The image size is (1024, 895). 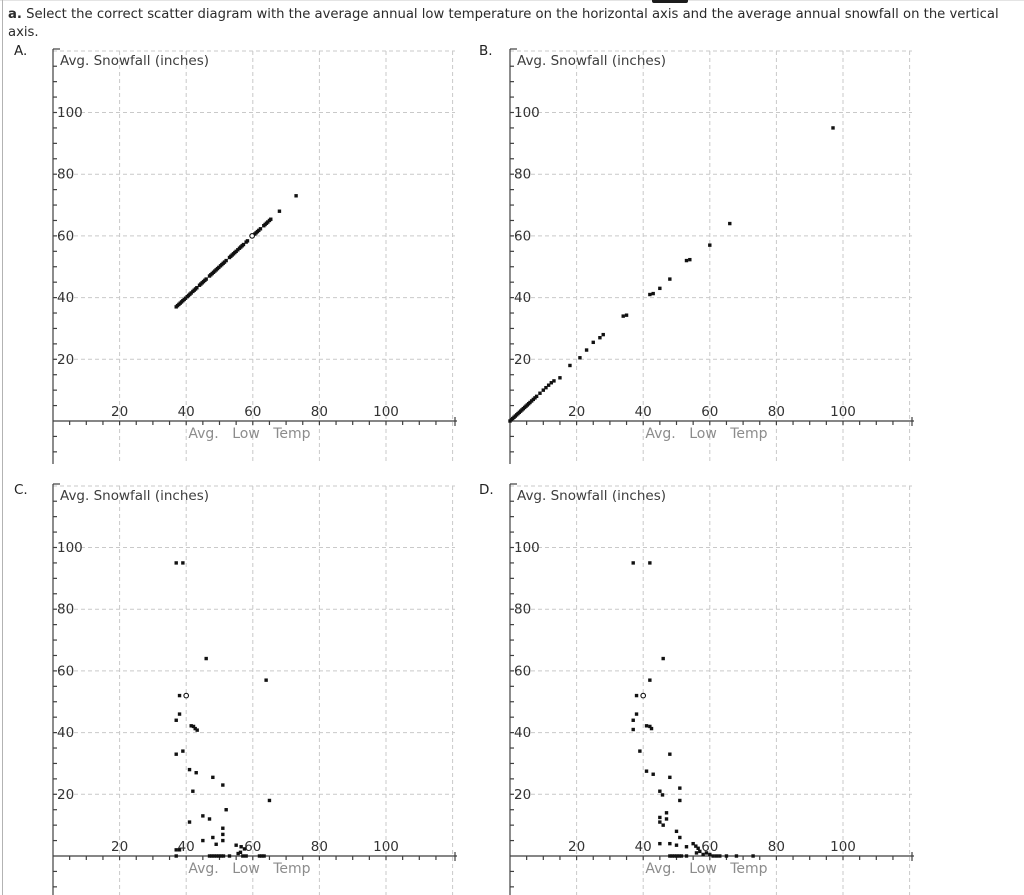 What do you see at coordinates (486, 51) in the screenshot?
I see `option-b-label: B.` at bounding box center [486, 51].